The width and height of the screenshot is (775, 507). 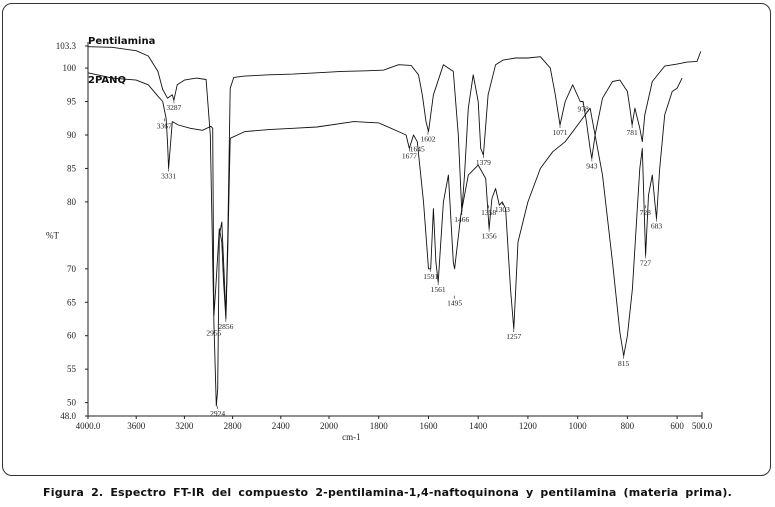 I want to click on x-axis-label: cm-1, so click(x=351, y=437).